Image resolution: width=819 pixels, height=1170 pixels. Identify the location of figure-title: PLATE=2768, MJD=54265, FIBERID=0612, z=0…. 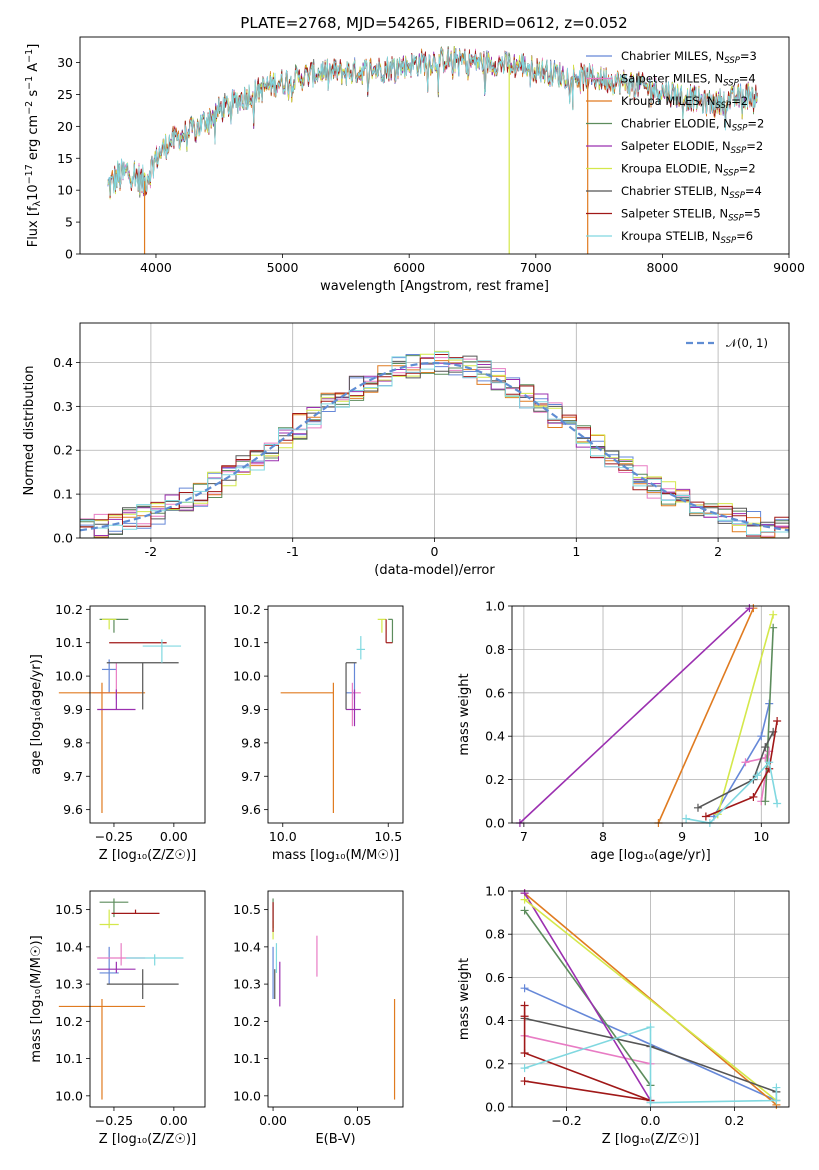
(433, 23).